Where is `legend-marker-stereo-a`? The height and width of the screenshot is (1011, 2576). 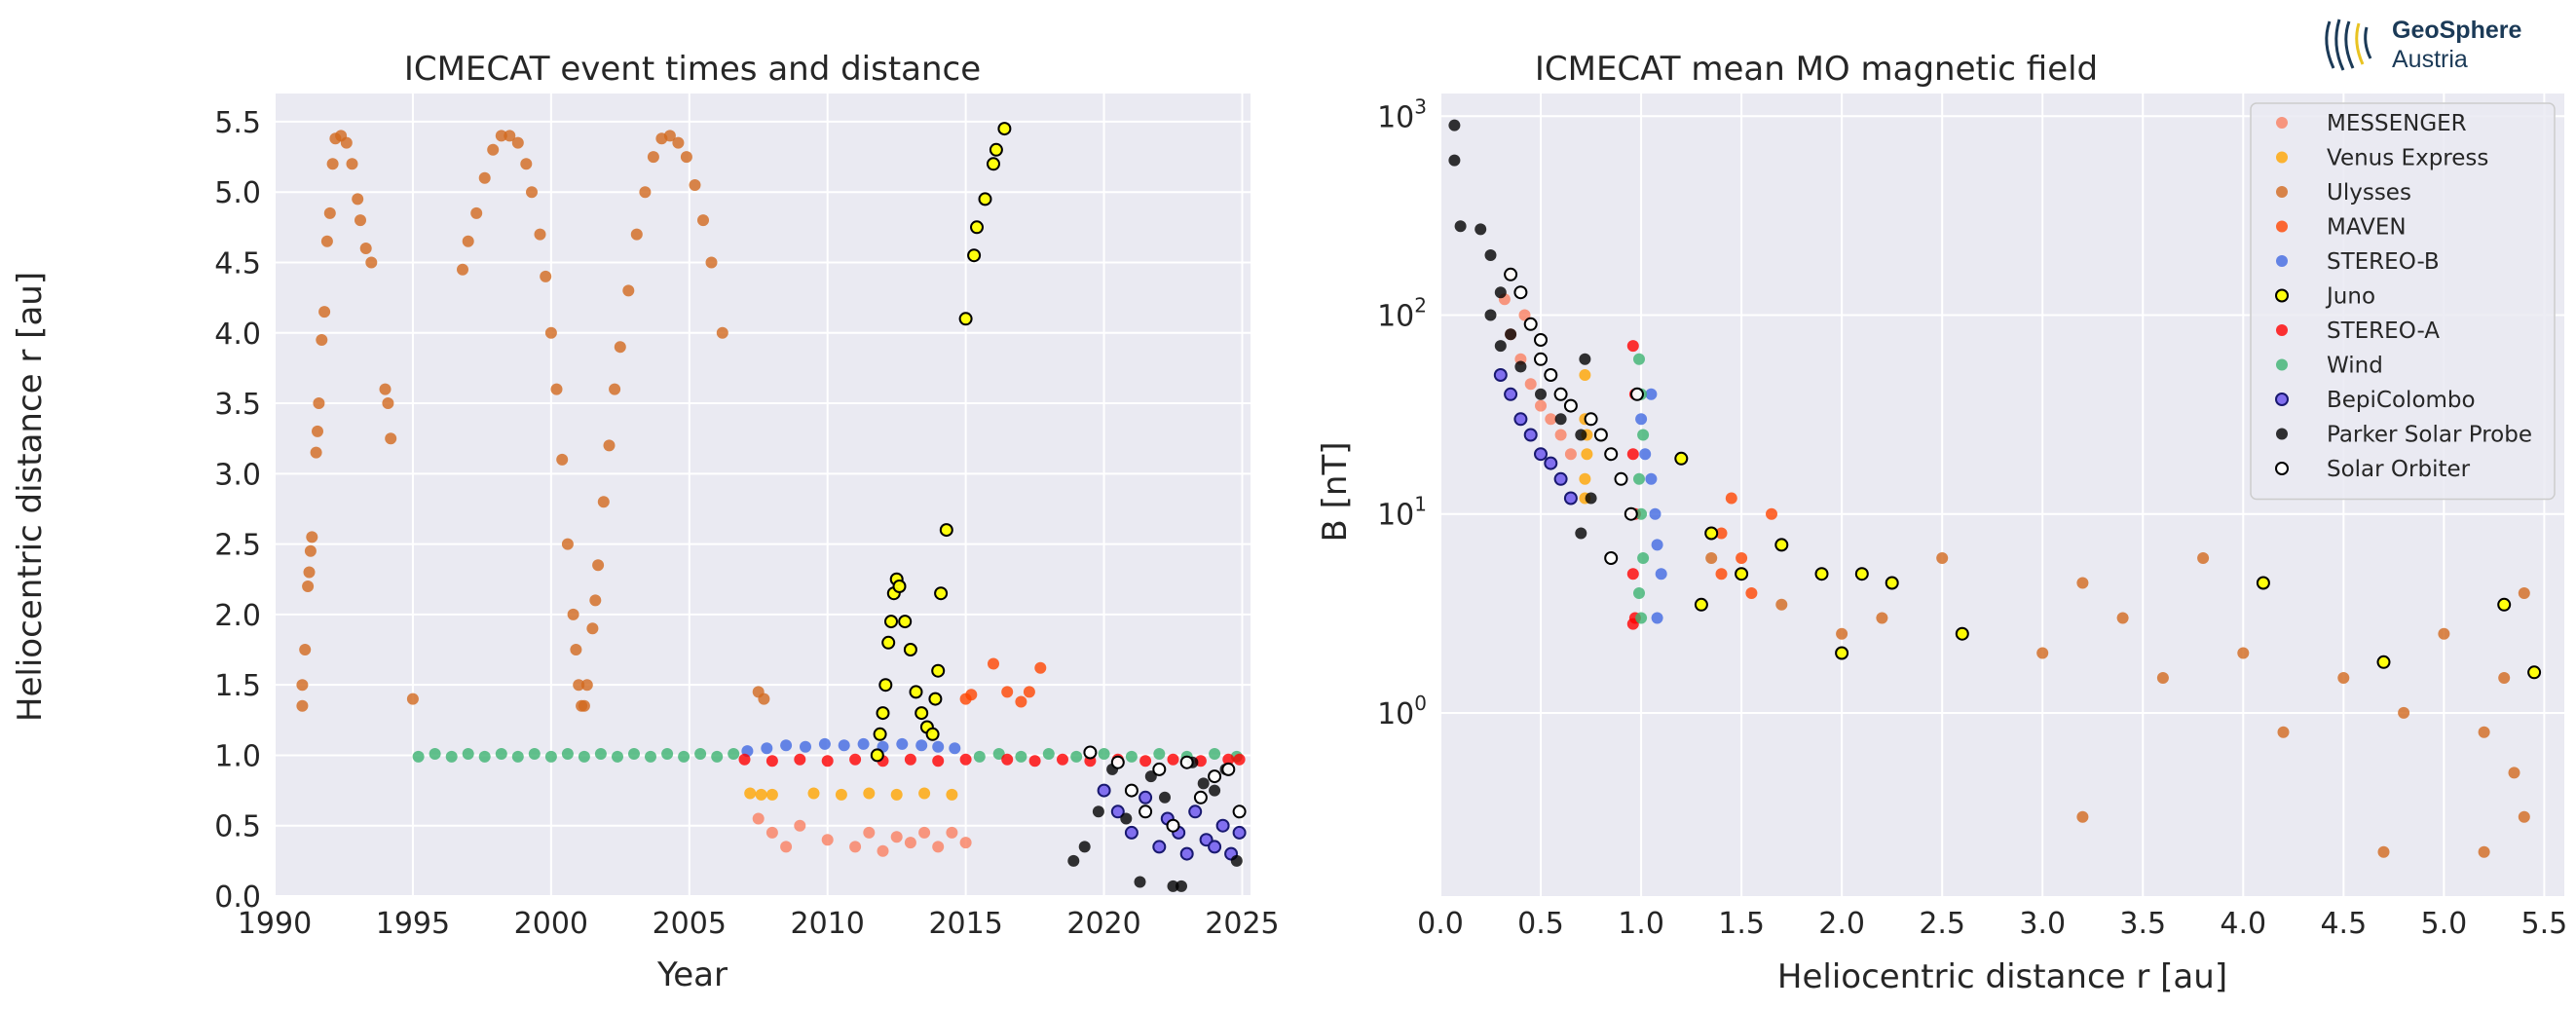 legend-marker-stereo-a is located at coordinates (2282, 330).